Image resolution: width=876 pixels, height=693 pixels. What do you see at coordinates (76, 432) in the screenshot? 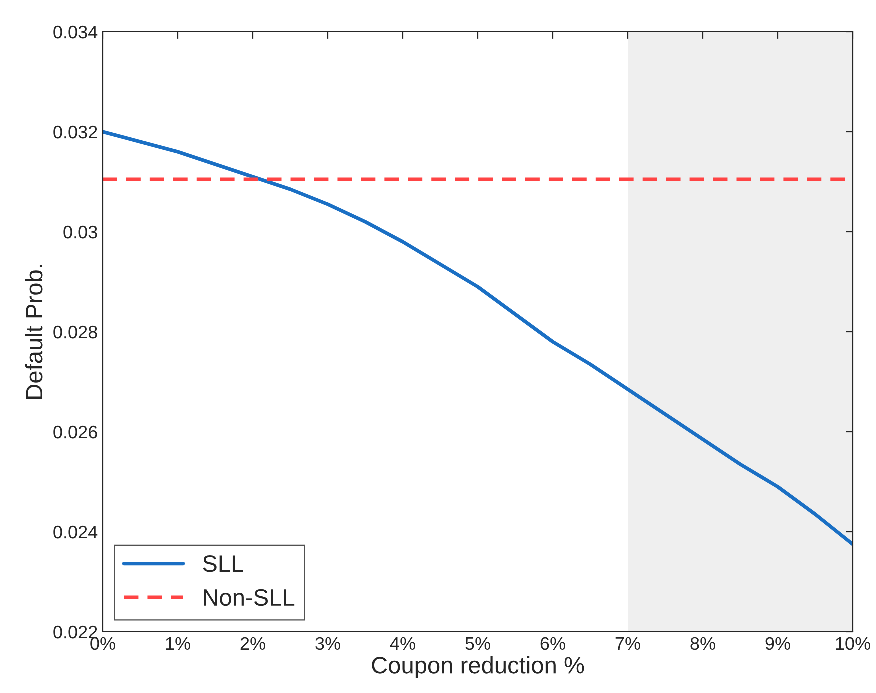
I see `y-tick-label: 0.026` at bounding box center [76, 432].